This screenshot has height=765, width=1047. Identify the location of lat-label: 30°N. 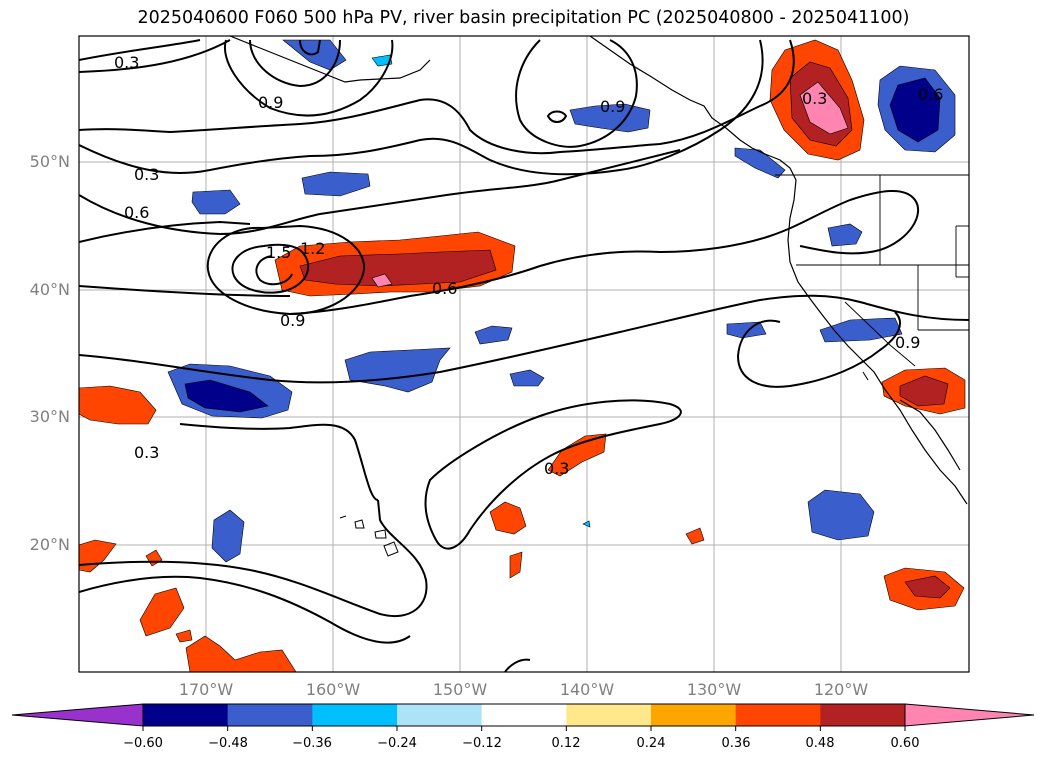
(49, 416).